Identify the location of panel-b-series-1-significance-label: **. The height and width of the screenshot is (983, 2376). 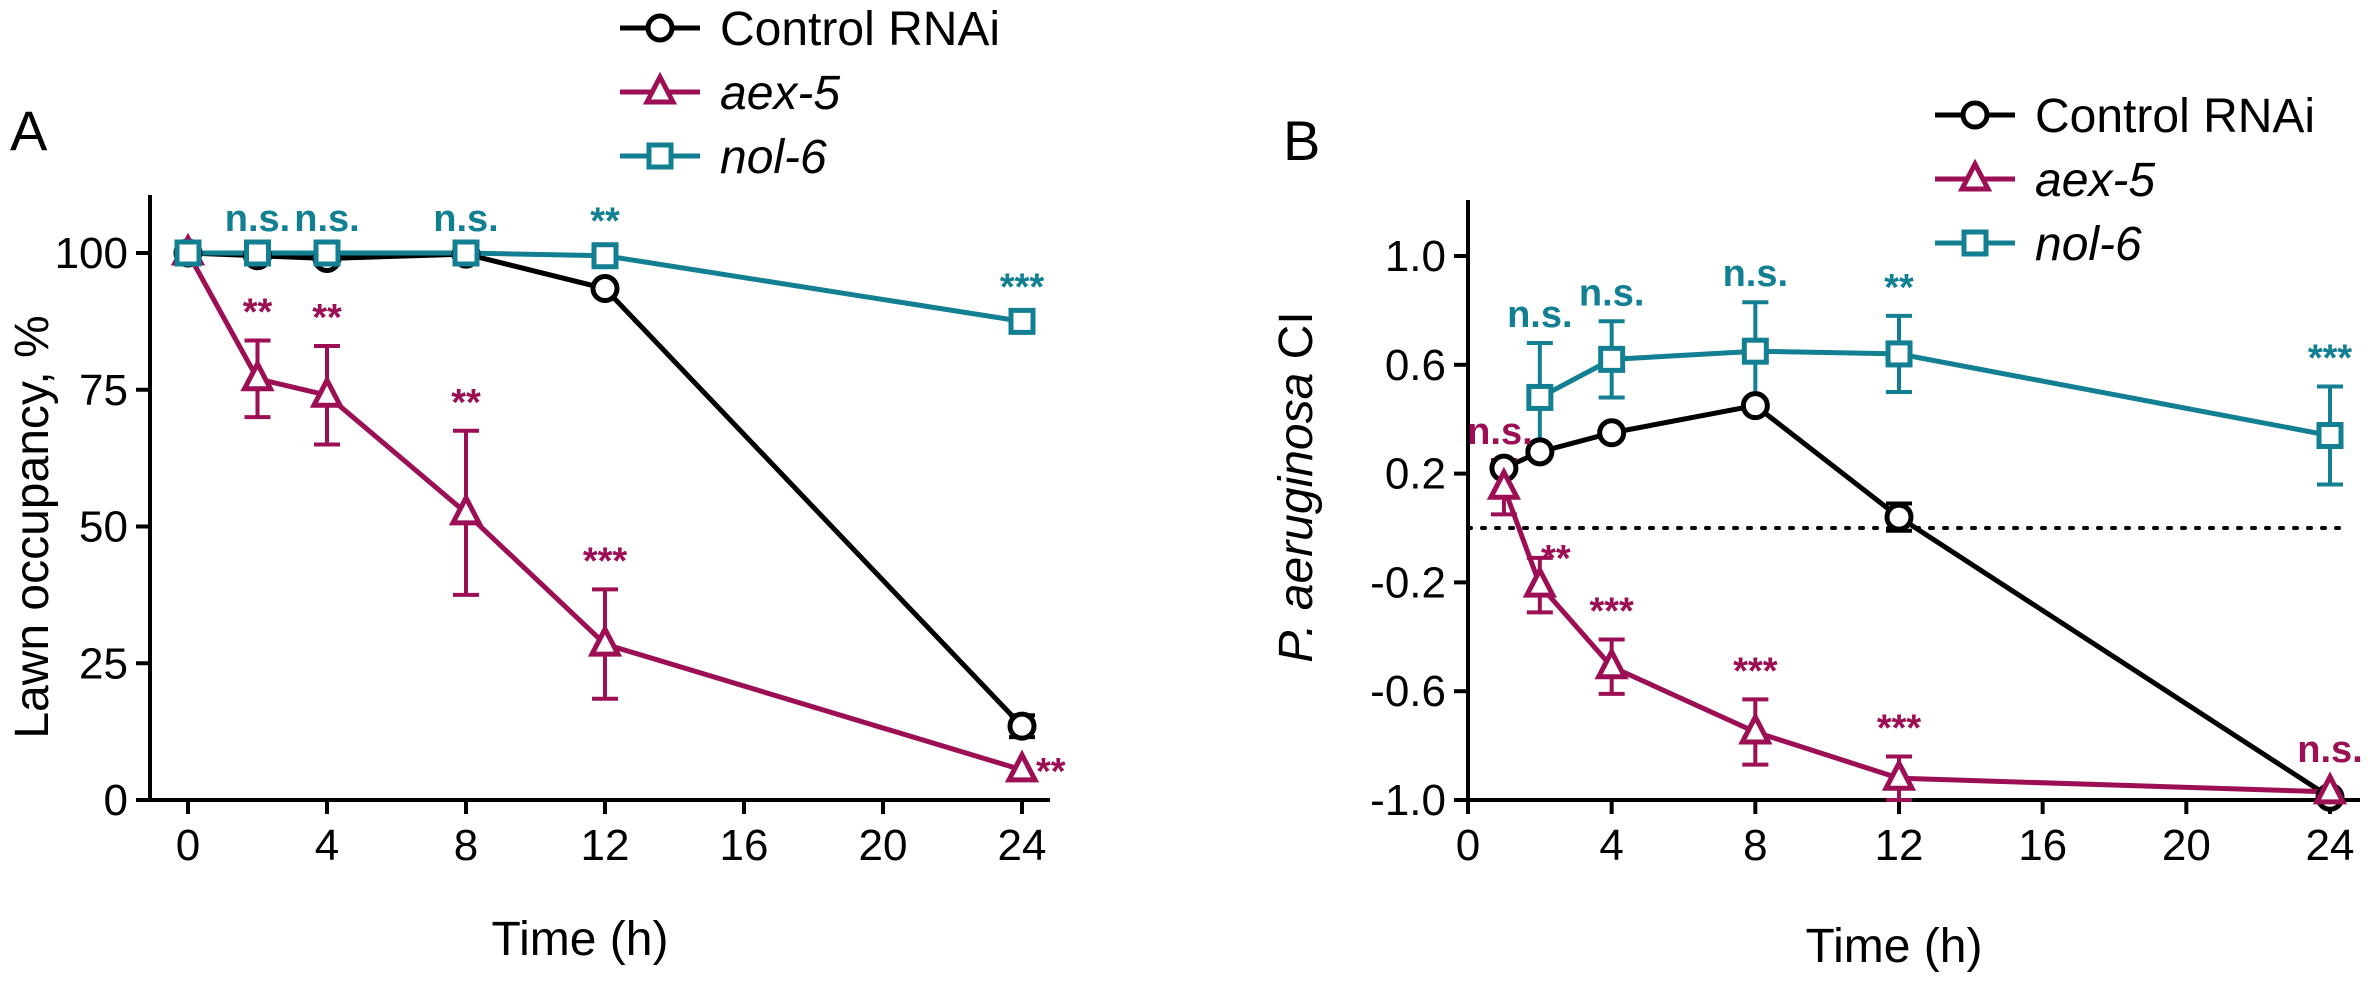
(1556, 559).